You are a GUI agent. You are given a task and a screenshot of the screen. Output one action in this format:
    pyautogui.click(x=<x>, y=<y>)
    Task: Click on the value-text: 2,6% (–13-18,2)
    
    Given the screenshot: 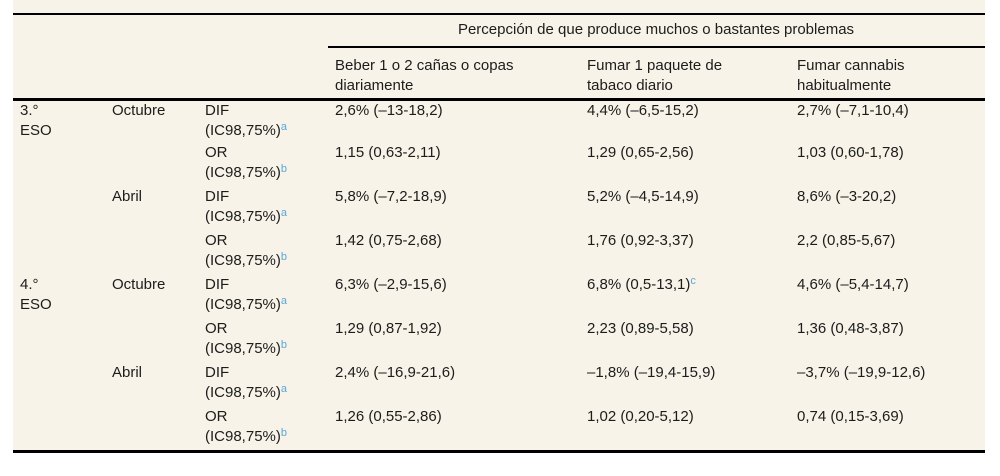 What is the action you would take?
    pyautogui.click(x=389, y=110)
    